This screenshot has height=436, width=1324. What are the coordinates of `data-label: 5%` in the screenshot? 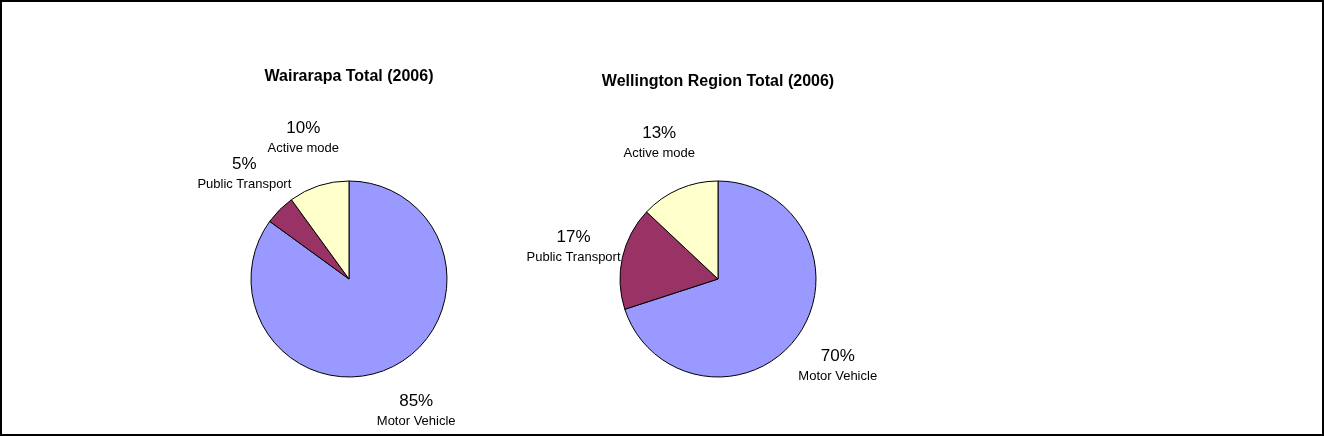 It's located at (244, 164).